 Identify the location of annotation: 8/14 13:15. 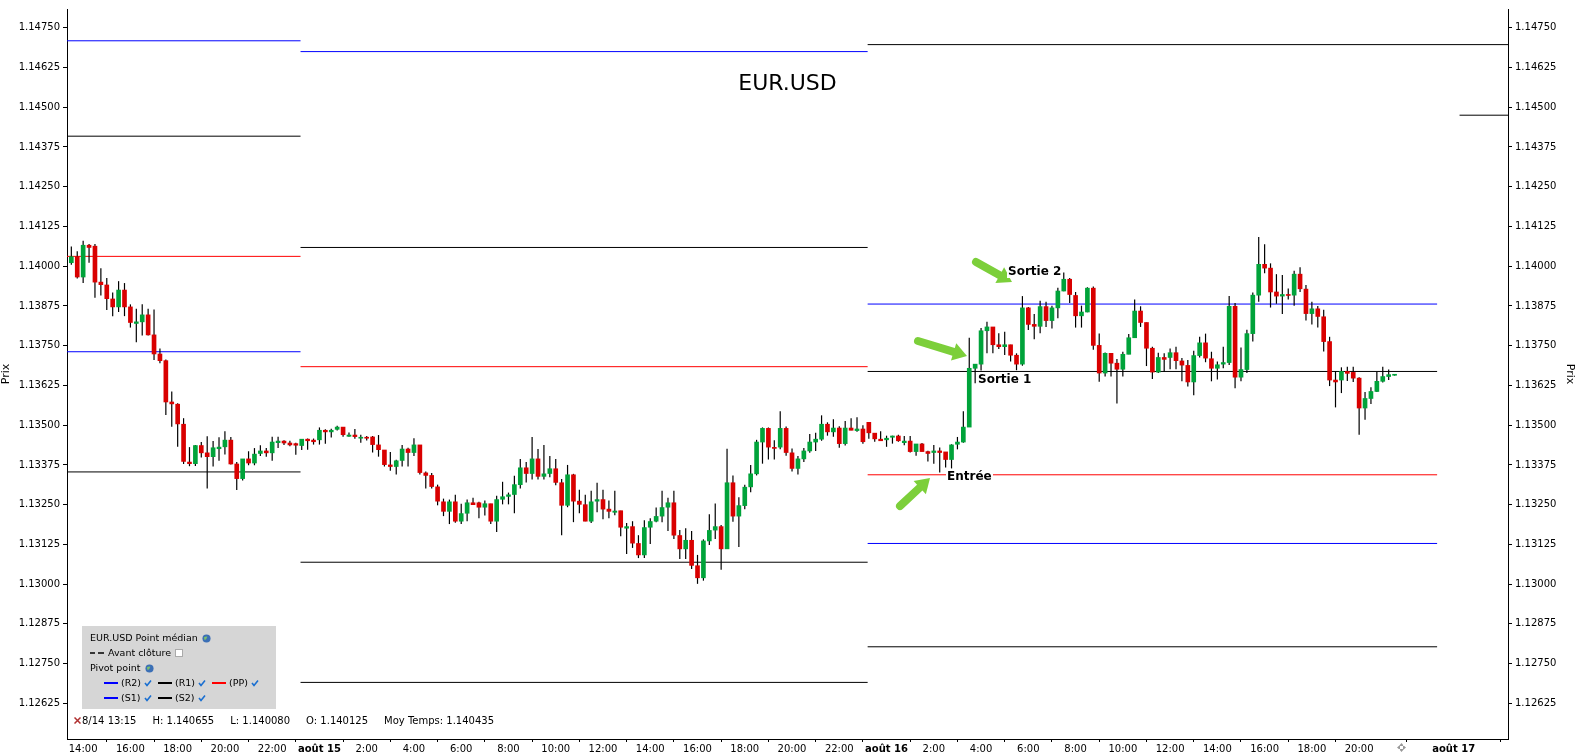
(109, 720).